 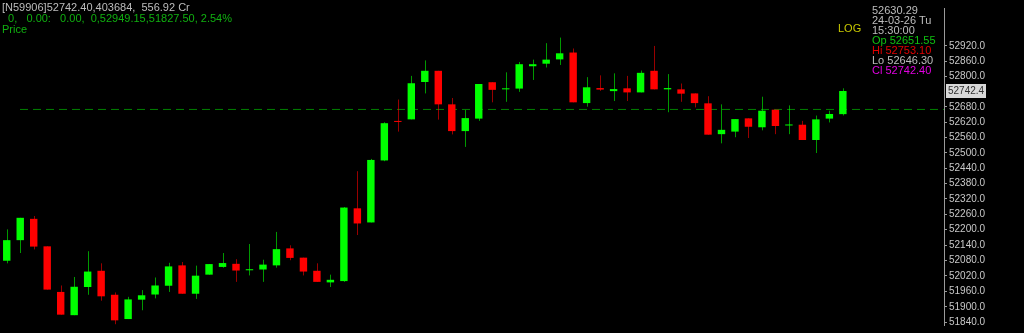 I want to click on y-tick-label: 52500.0, so click(x=967, y=152).